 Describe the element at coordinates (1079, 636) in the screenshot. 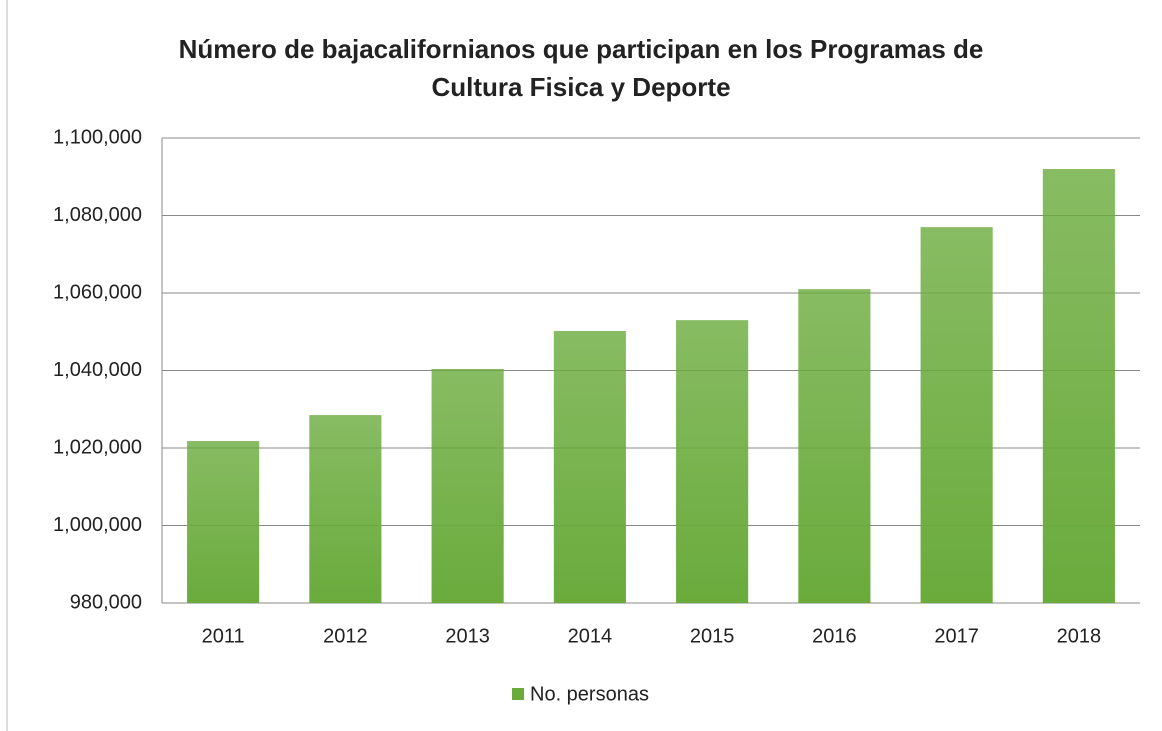

I see `x-tick-label: 2018` at that location.